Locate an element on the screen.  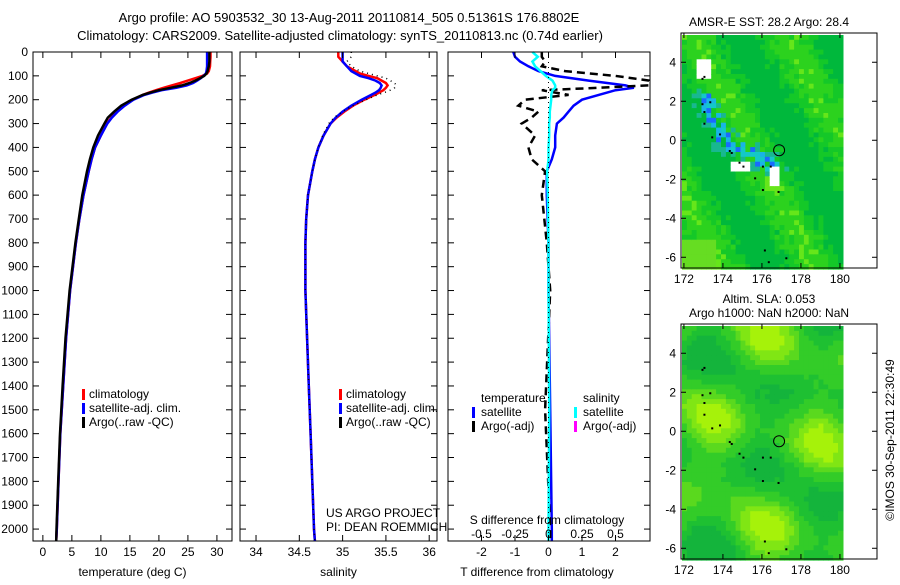
y-tick-label: -2 is located at coordinates (670, 470).